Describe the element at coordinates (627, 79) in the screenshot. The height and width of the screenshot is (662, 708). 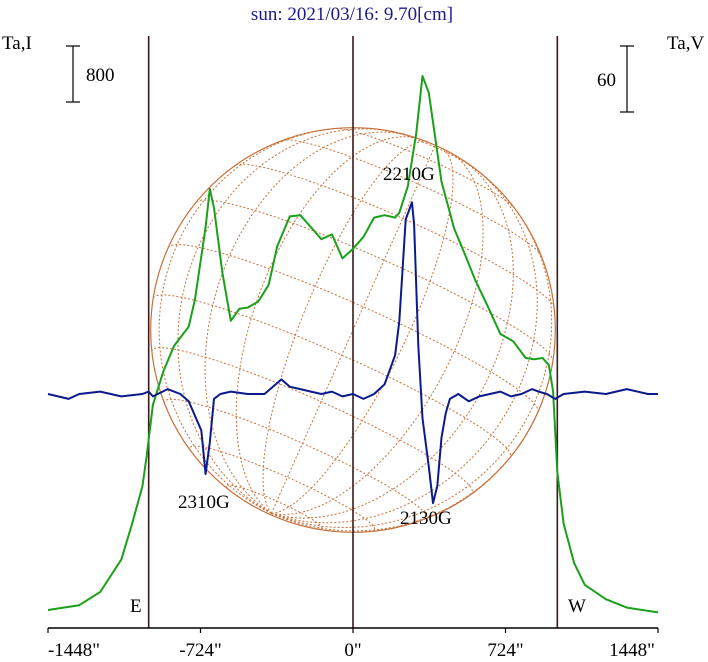
I see `scale-bar-right` at that location.